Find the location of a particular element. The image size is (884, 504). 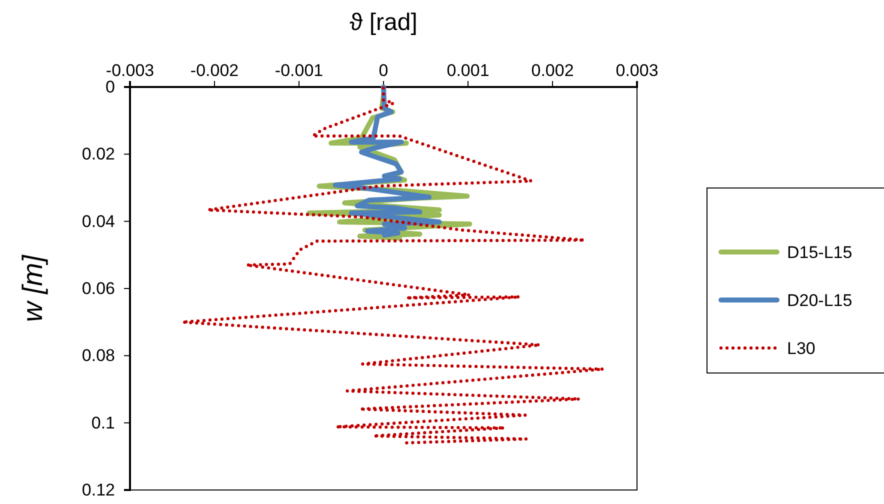

y-tick-label: 0.1 is located at coordinates (103, 422).